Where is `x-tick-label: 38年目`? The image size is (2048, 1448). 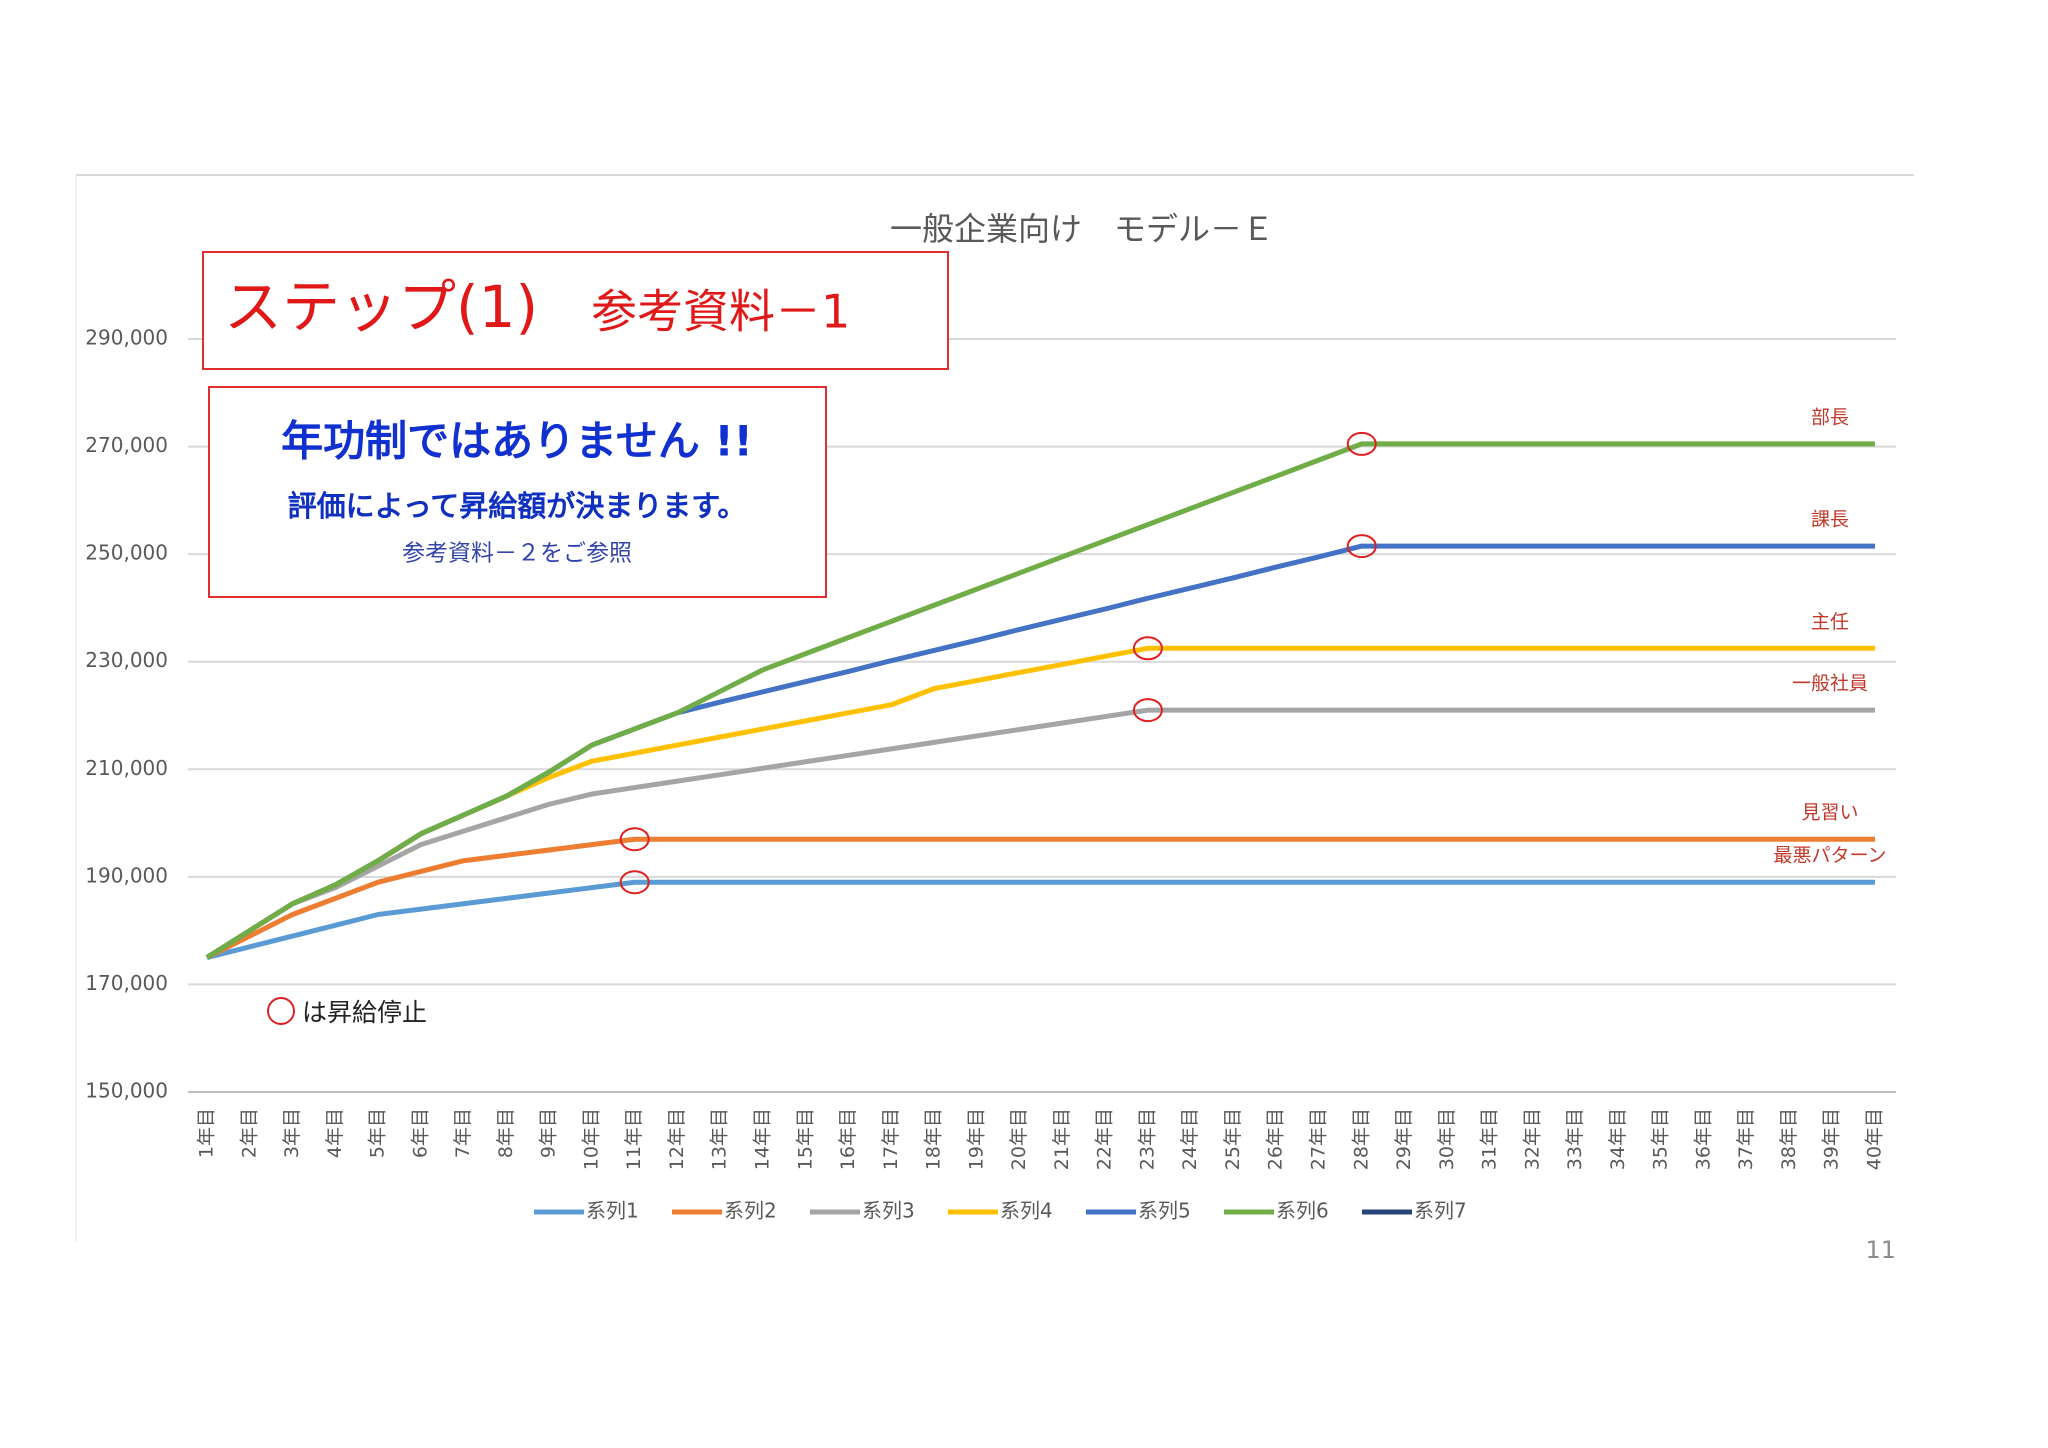 x-tick-label: 38年目 is located at coordinates (1789, 1139).